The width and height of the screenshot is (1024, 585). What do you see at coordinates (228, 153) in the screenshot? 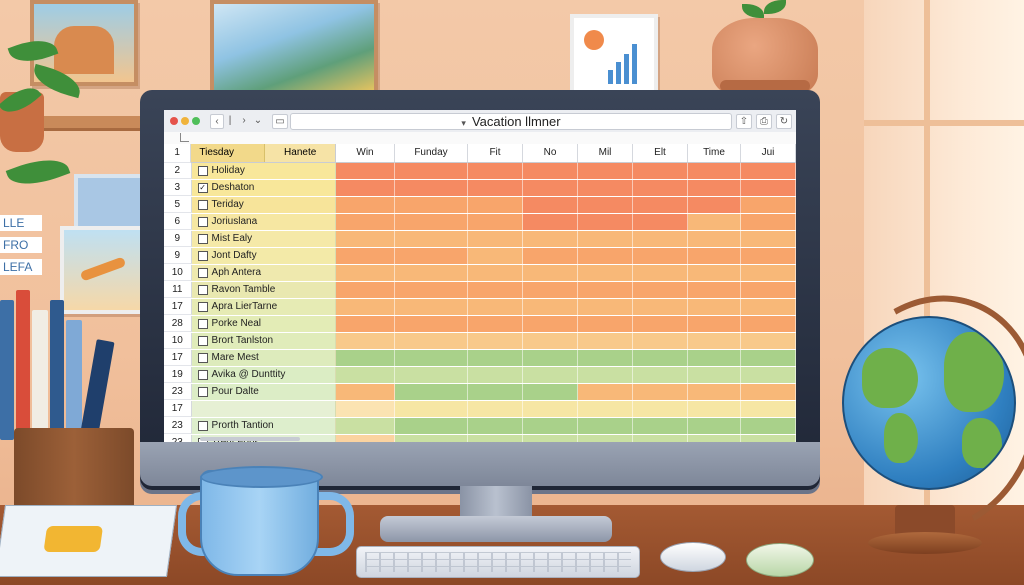
I see `column-header-a: Tiesday` at bounding box center [228, 153].